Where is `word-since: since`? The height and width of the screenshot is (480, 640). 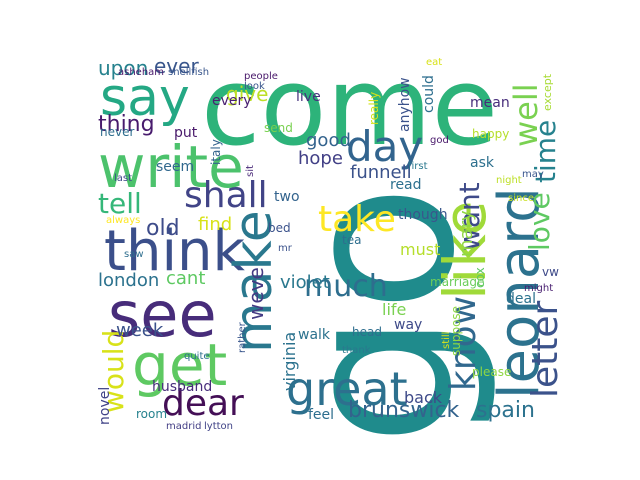 word-since: since is located at coordinates (521, 198).